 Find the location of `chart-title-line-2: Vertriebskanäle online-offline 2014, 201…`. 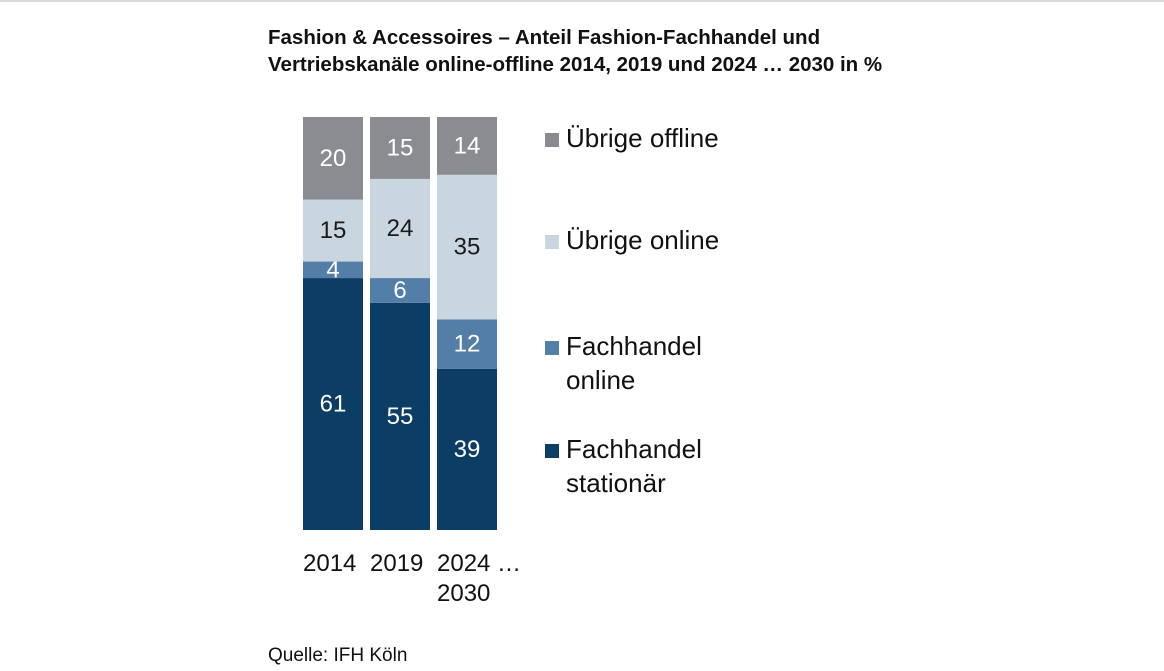

chart-title-line-2: Vertriebskanäle online-offline 2014, 201… is located at coordinates (575, 64).